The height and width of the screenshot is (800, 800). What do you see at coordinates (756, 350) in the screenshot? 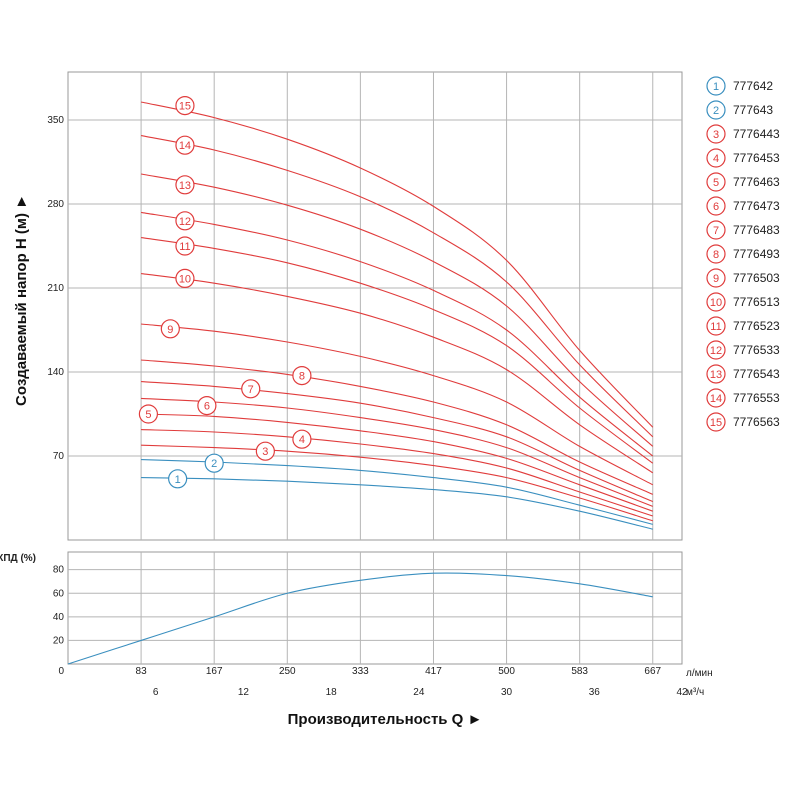
I see `legend-label-12: 7776533` at bounding box center [756, 350].